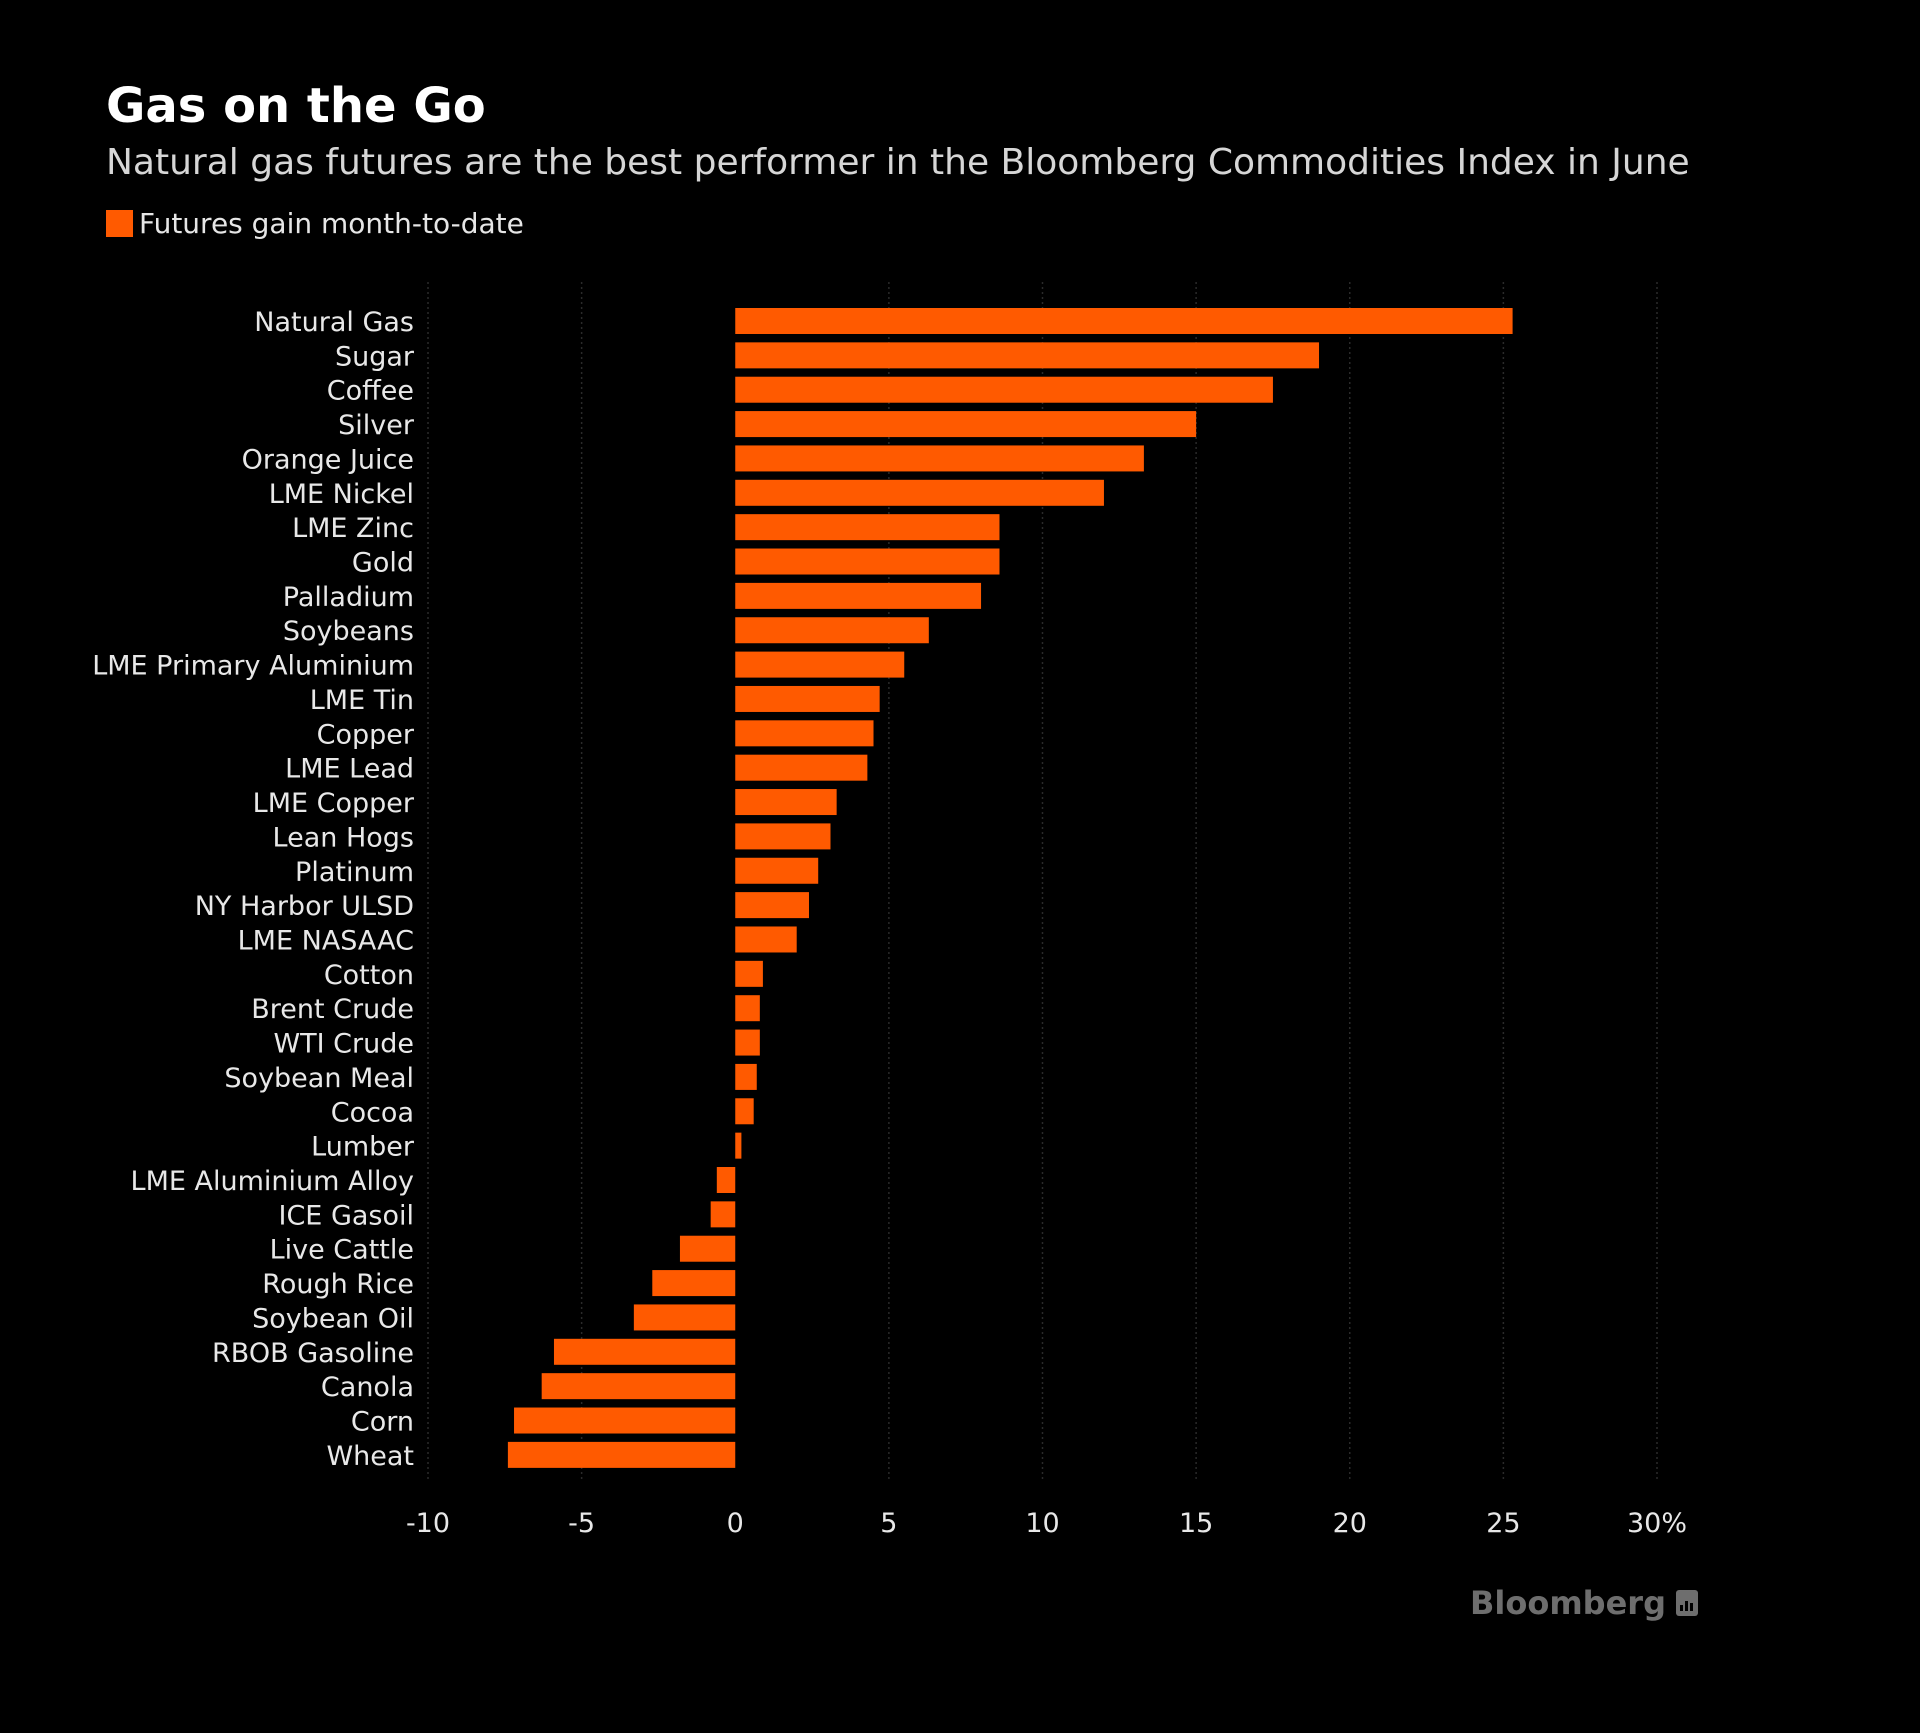 This screenshot has width=1920, height=1733. I want to click on category-label: LME Copper, so click(334, 803).